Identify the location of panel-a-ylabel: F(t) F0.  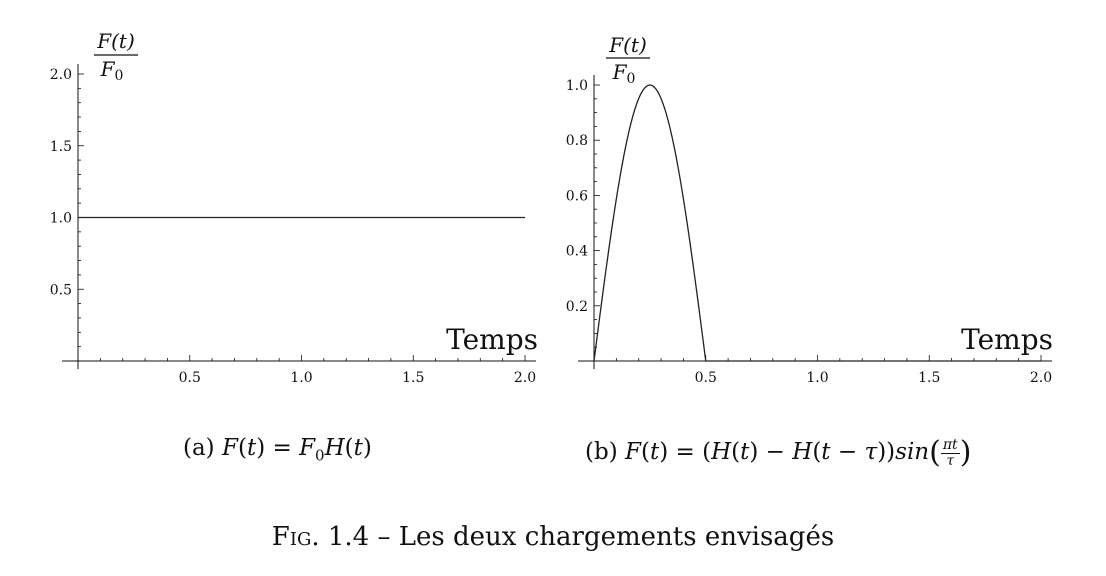
(116, 56).